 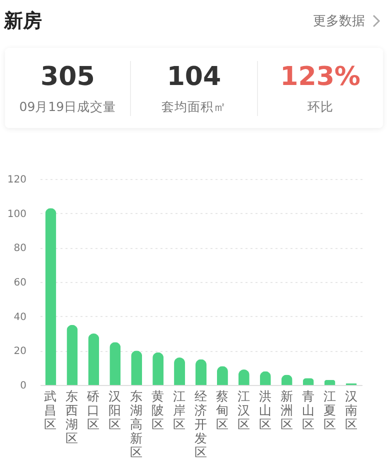 What do you see at coordinates (320, 107) in the screenshot?
I see `category-label: 环比` at bounding box center [320, 107].